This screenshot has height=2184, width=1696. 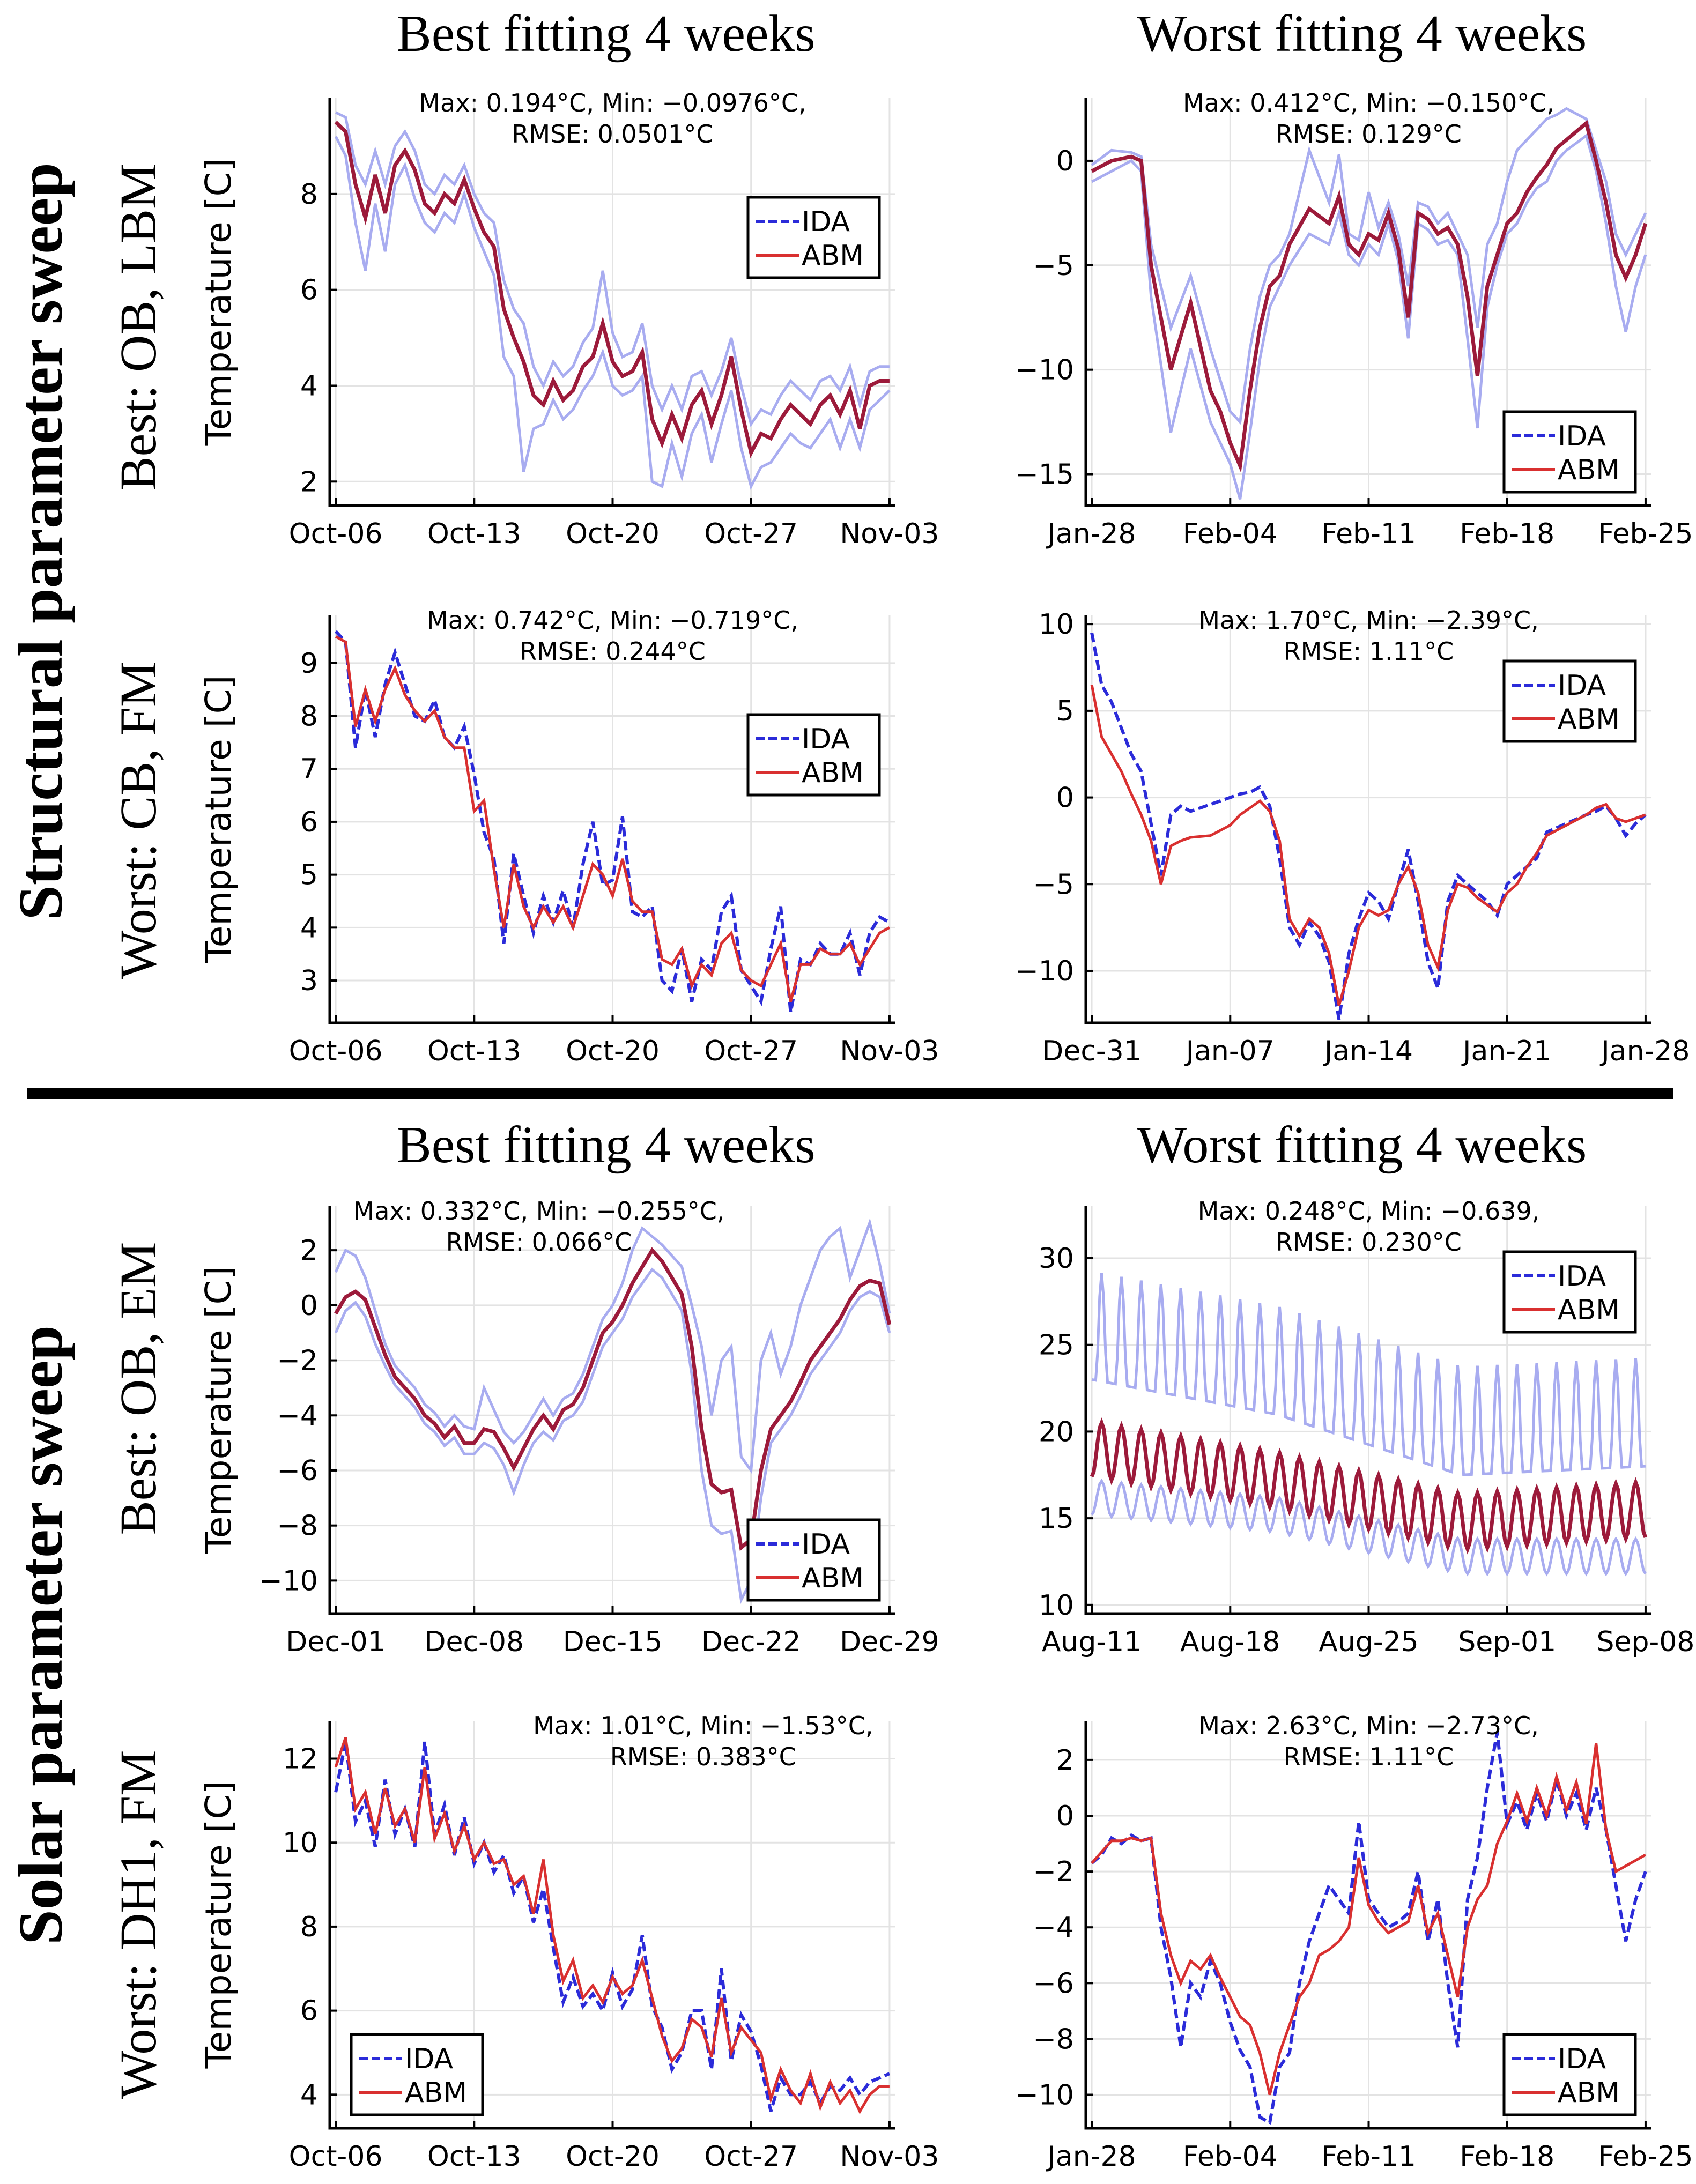 What do you see at coordinates (138, 820) in the screenshot?
I see `row-label-2: Worst: CB, FM` at bounding box center [138, 820].